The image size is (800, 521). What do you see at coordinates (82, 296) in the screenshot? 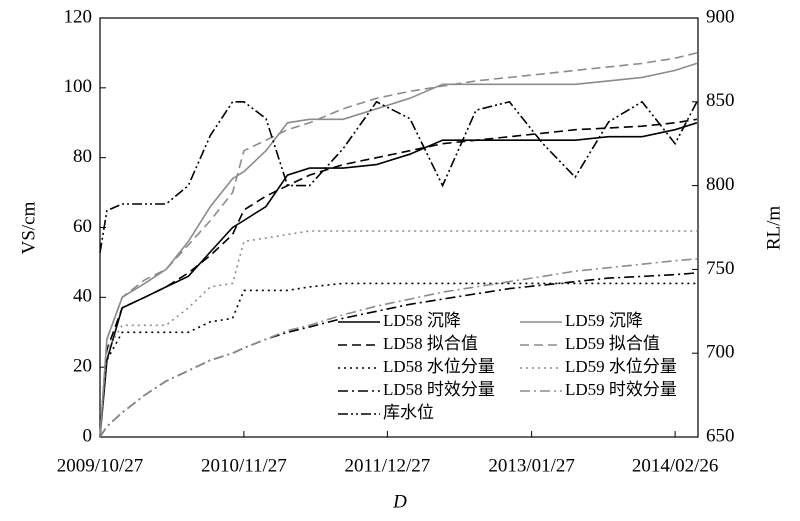
I see `y-tick-label: 40` at bounding box center [82, 296].